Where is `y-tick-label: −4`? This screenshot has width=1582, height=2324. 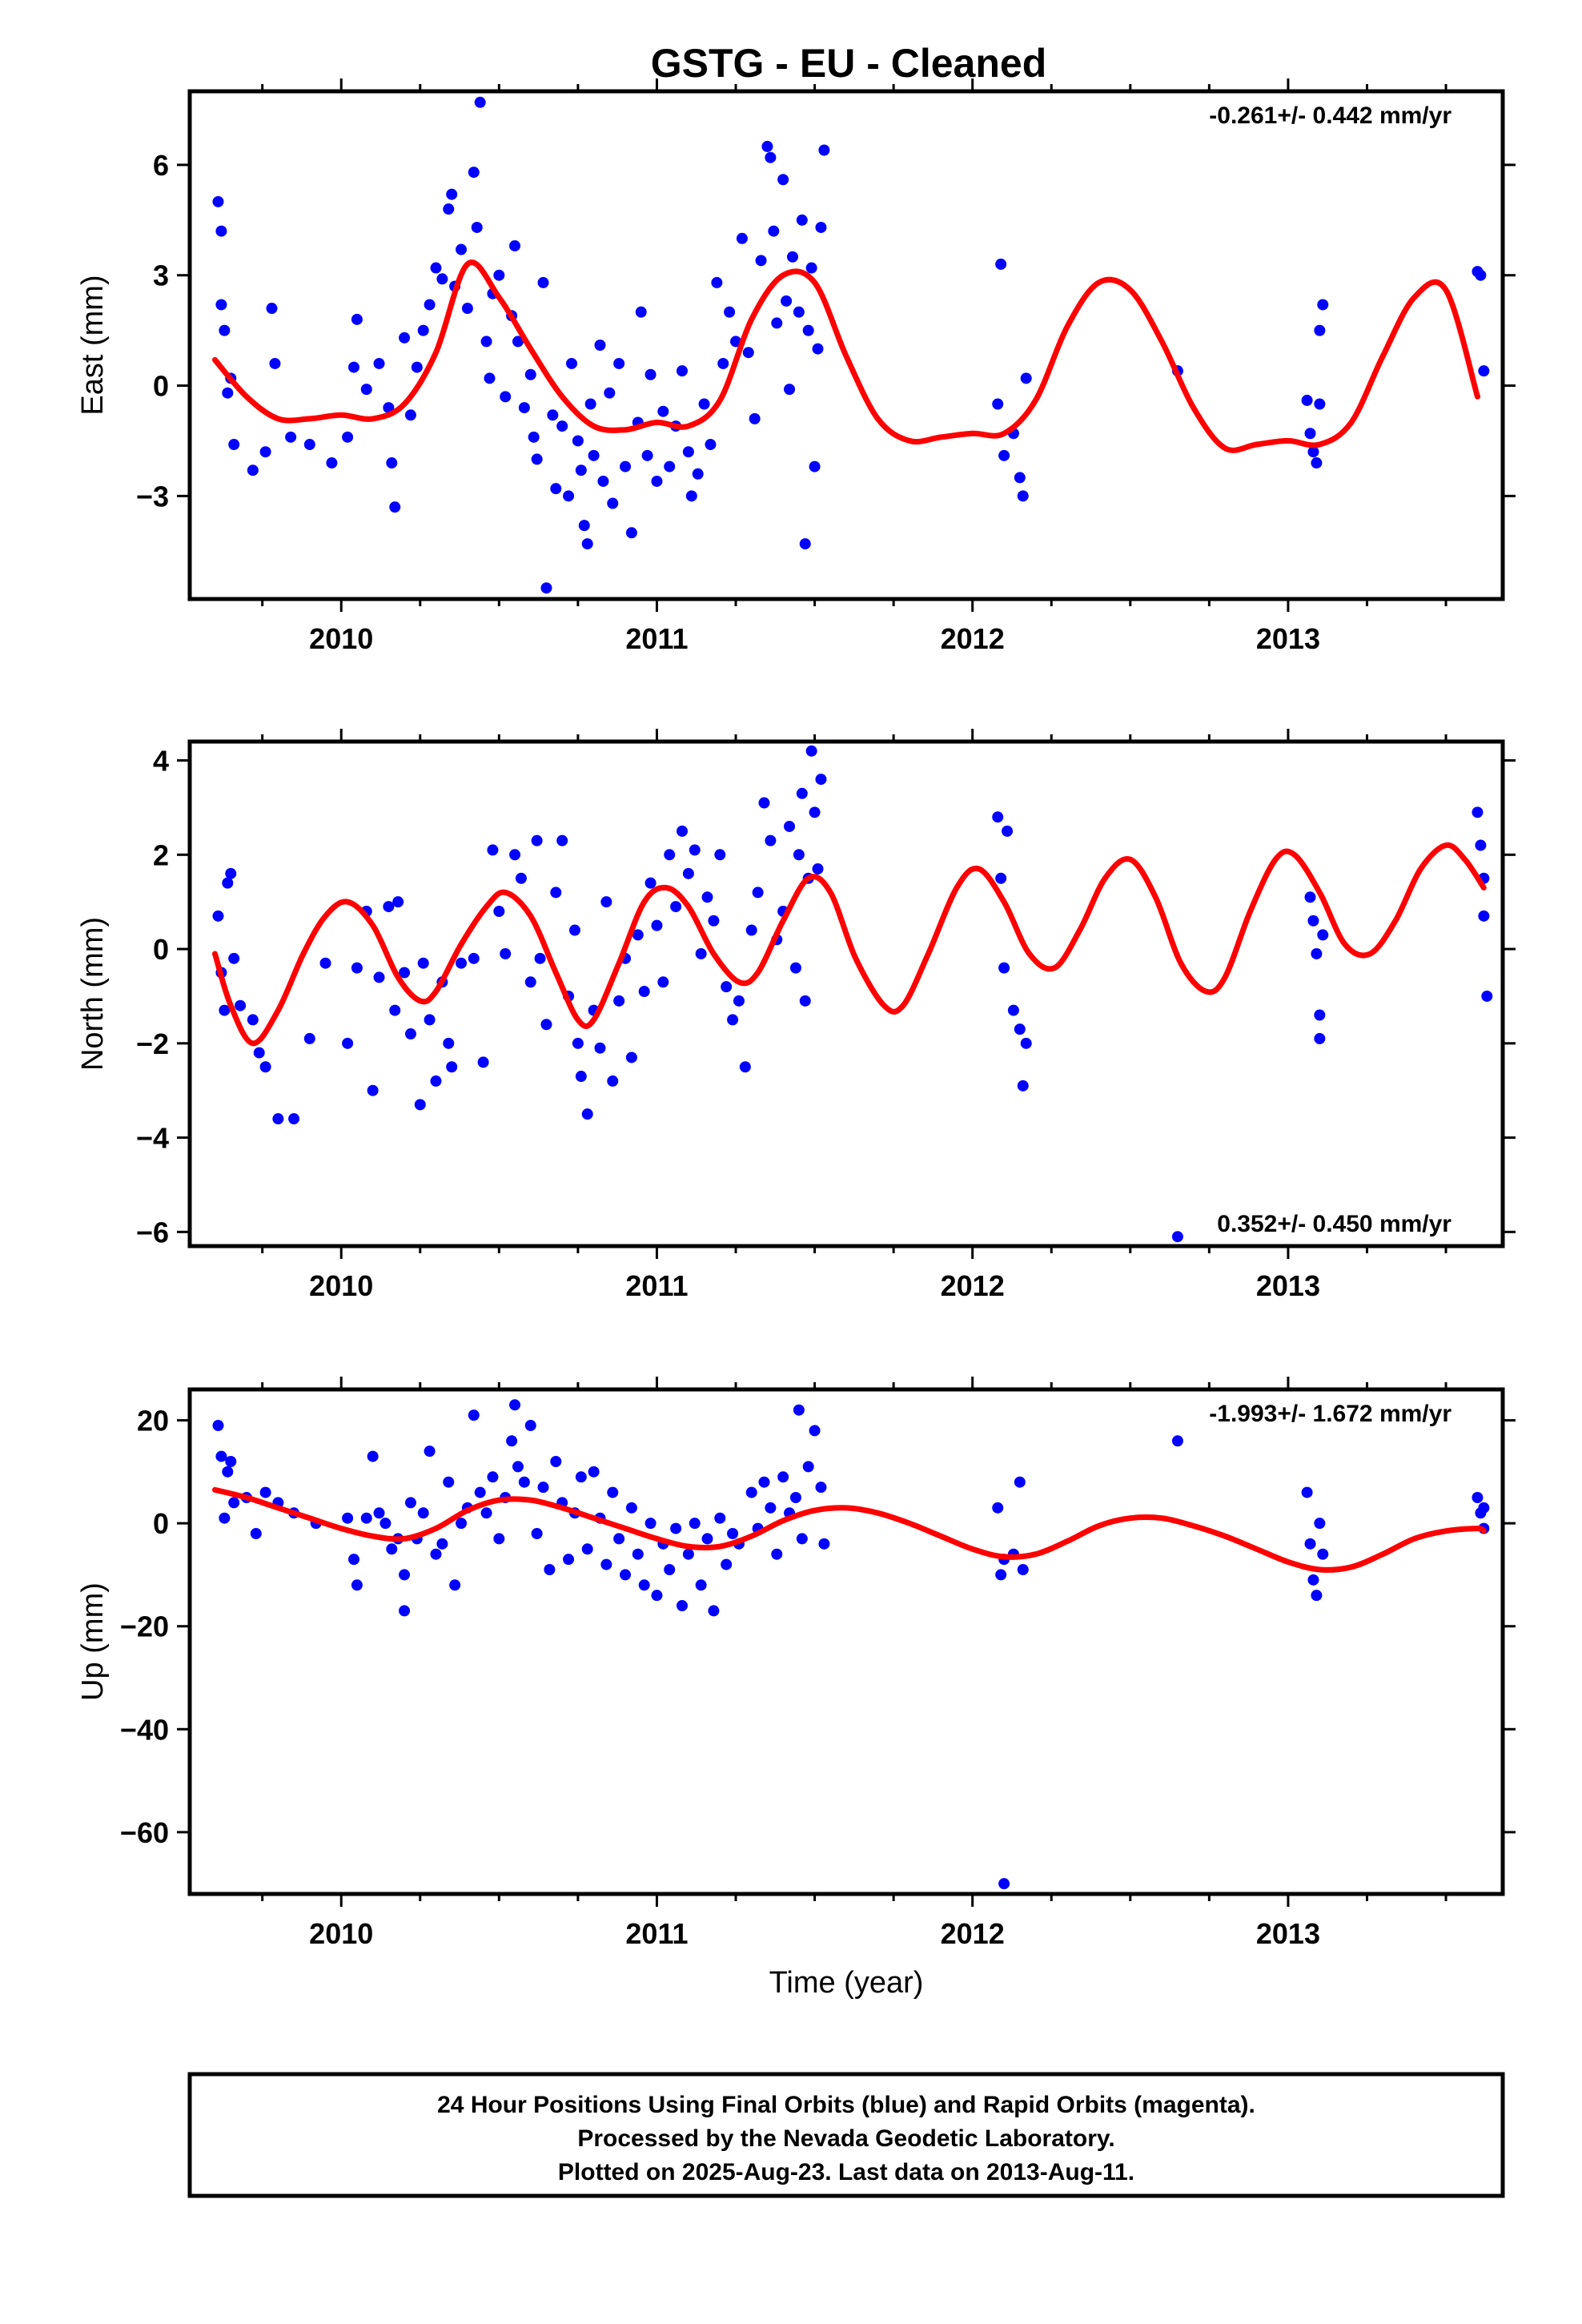
y-tick-label: −4 is located at coordinates (152, 1138).